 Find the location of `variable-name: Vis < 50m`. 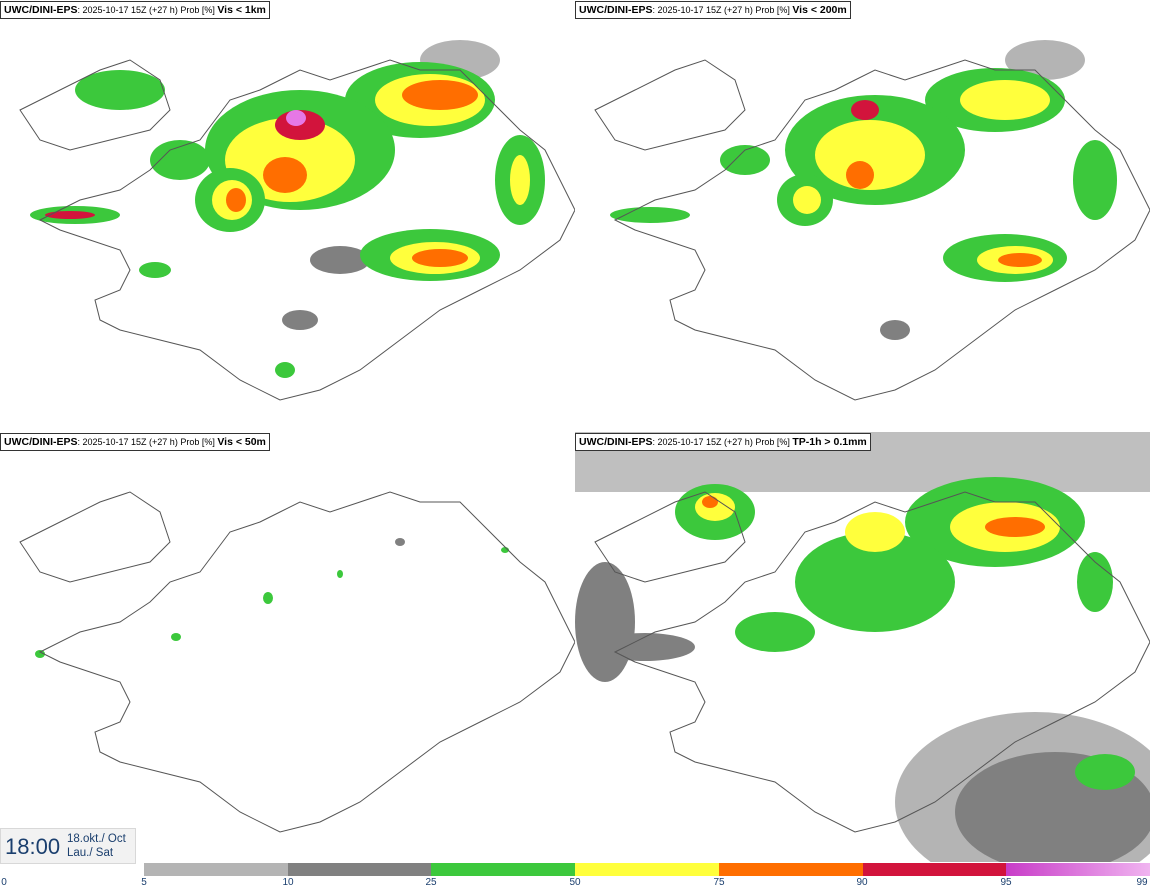

variable-name: Vis < 50m is located at coordinates (241, 442).